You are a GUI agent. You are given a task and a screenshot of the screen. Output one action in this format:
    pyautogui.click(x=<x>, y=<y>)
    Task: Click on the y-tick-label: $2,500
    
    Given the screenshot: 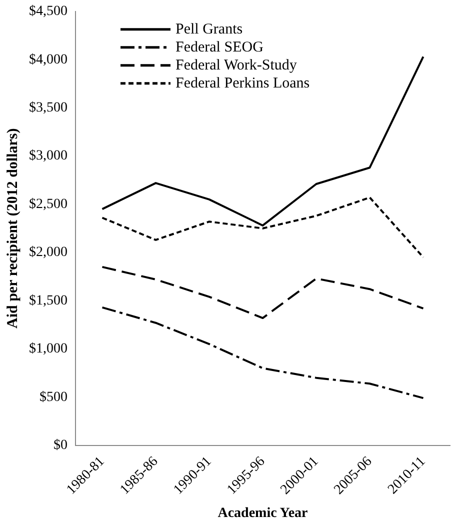 What is the action you would take?
    pyautogui.click(x=48, y=204)
    